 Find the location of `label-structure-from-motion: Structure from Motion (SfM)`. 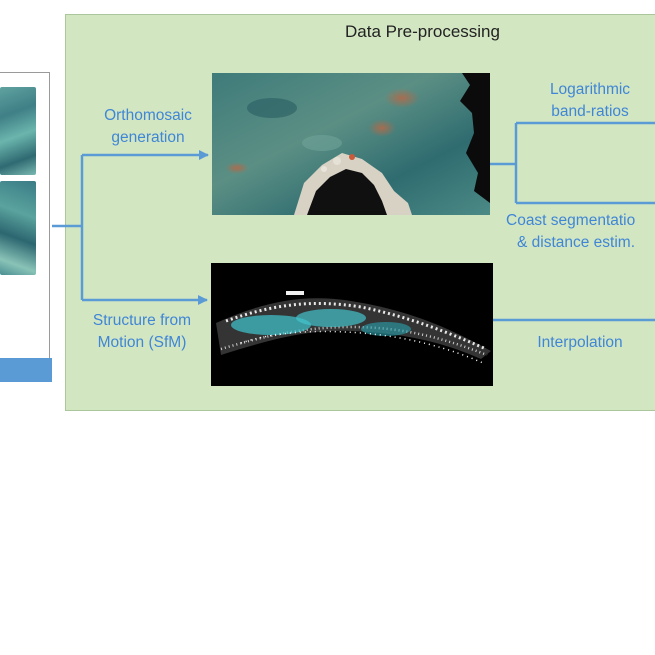

label-structure-from-motion: Structure from Motion (SfM) is located at coordinates (142, 332).